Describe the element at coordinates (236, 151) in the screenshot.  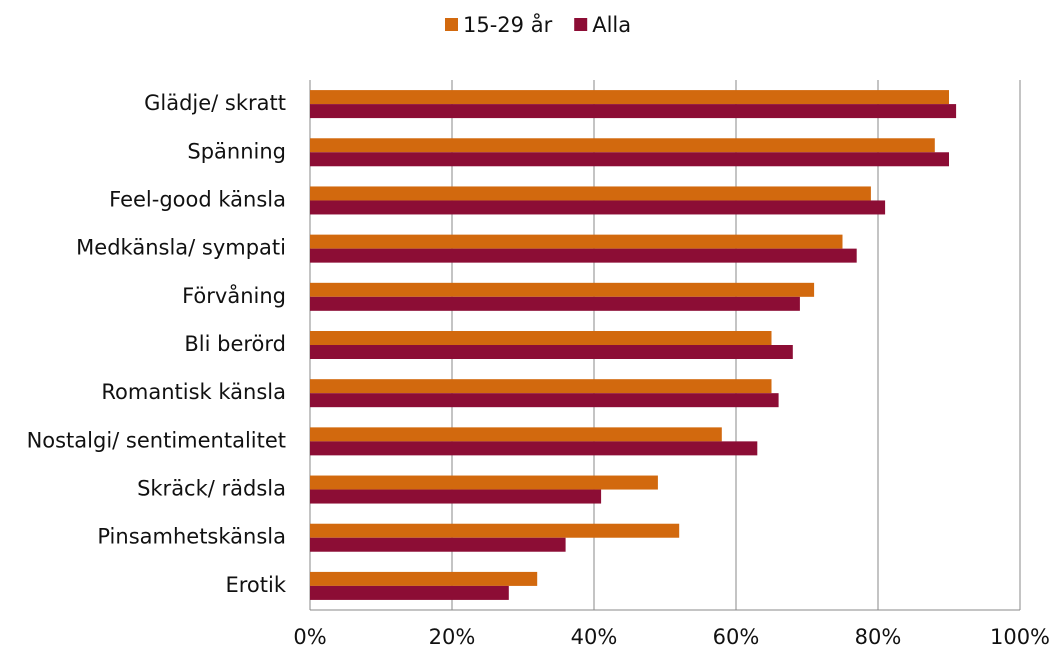
I see `y-tick-label: Spänning` at that location.